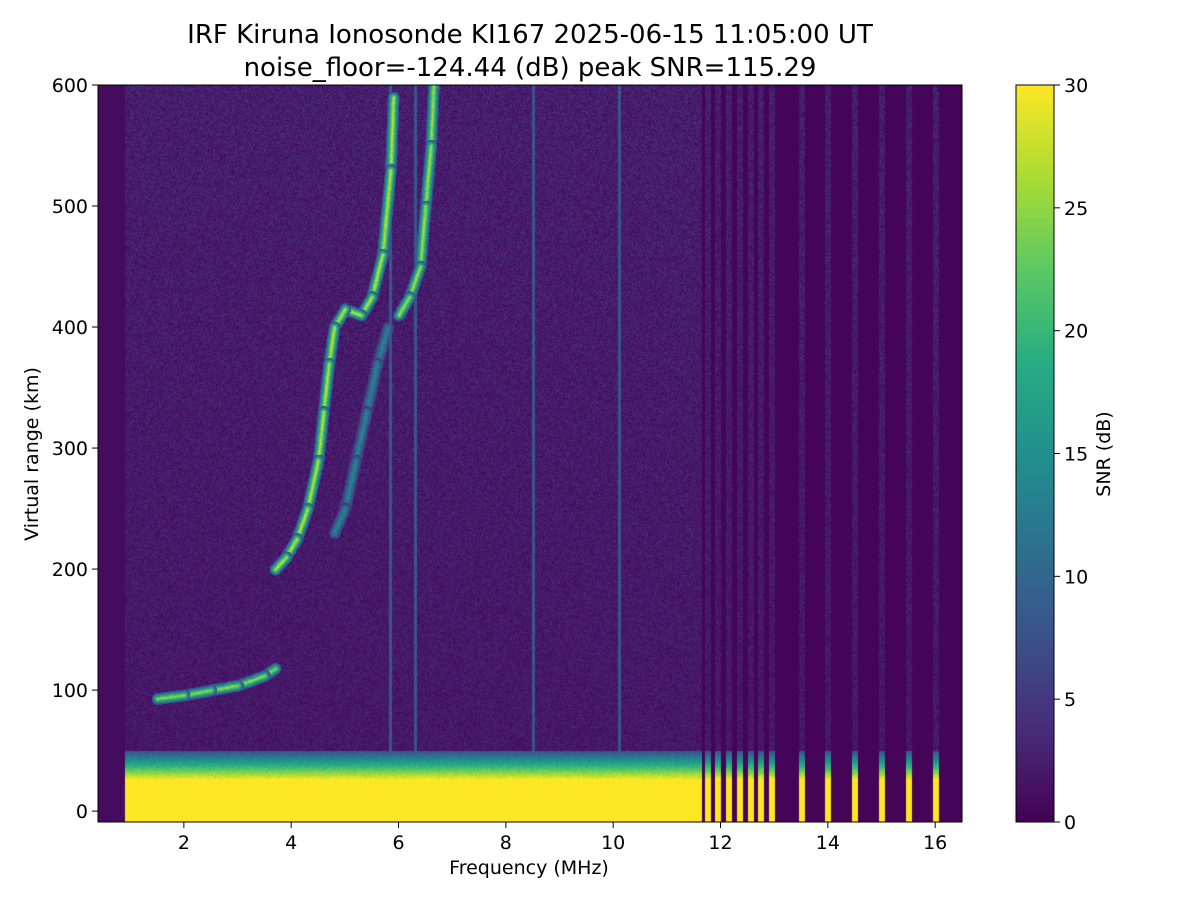 This screenshot has height=900, width=1200. I want to click on y-tick-label: 500, so click(70, 207).